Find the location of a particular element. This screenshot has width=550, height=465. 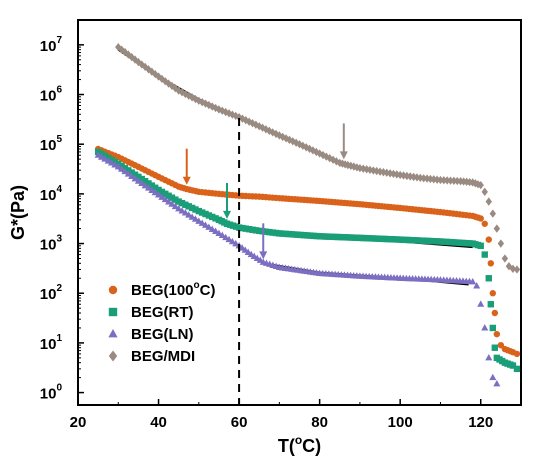

y-tick-exponent: 1 is located at coordinates (59, 338).